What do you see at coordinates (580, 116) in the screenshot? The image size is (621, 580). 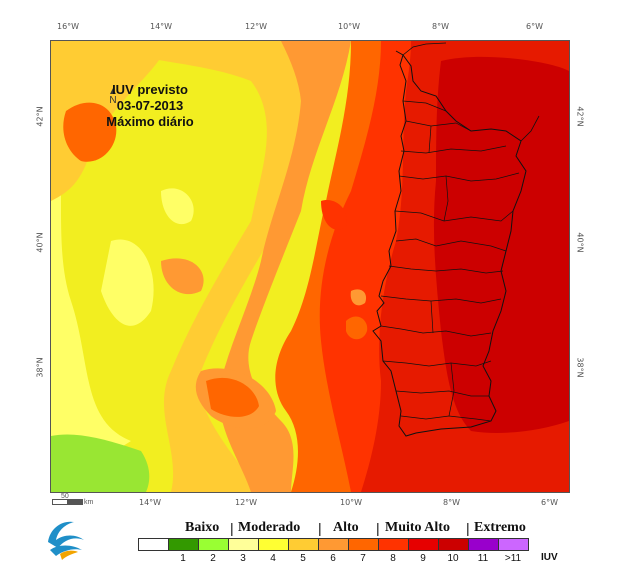 I see `lat-tick-right: 42°N` at bounding box center [580, 116].